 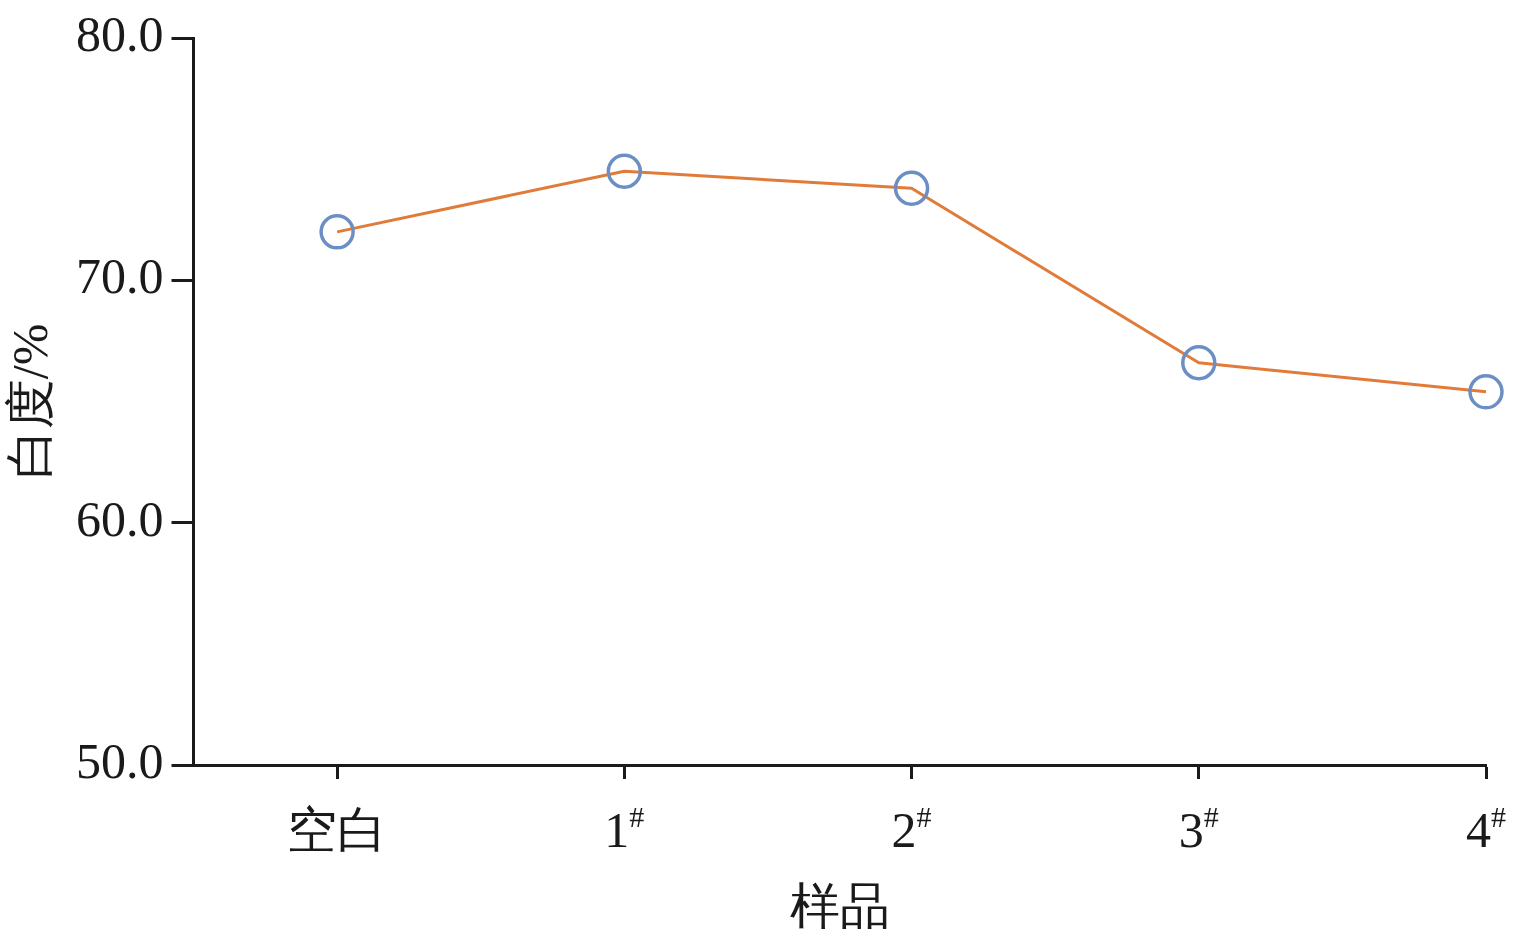 I want to click on y-tick-label: 60.0, so click(x=120, y=518).